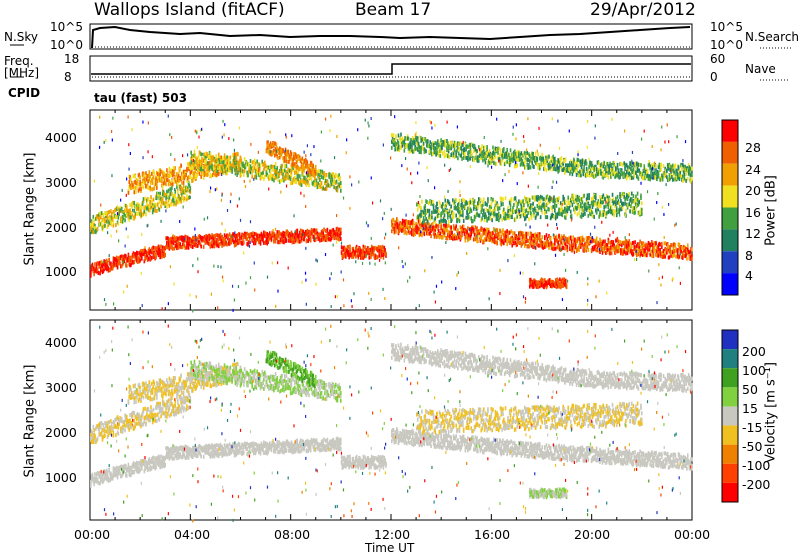 This screenshot has width=800, height=555. Describe the element at coordinates (391, 68) in the screenshot. I see `freq-panel-frame` at that location.